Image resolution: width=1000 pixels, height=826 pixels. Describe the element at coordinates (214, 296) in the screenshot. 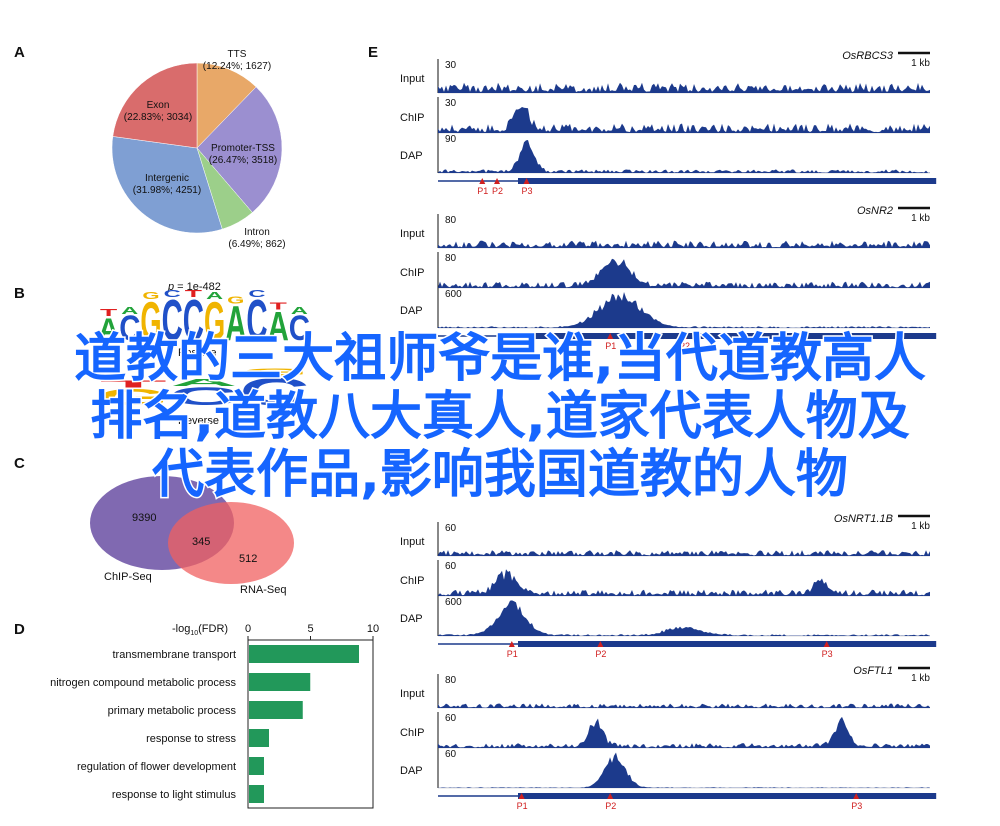

I see `motif-positive-minor-letter: A` at that location.